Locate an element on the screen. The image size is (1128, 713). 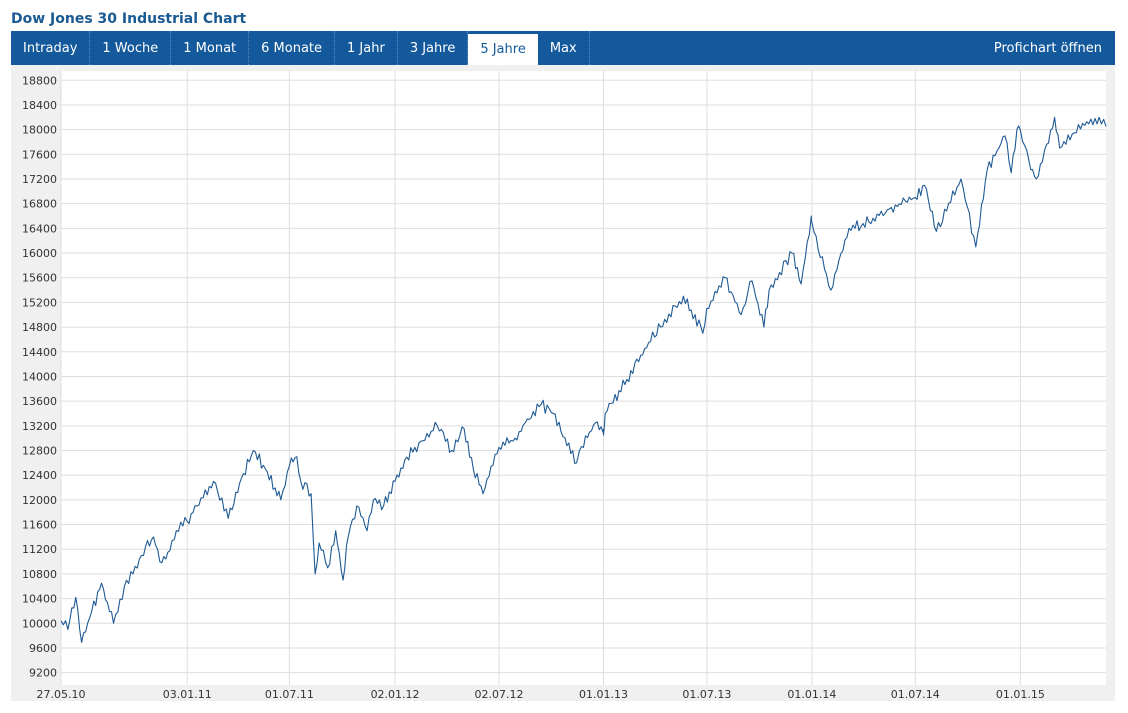
y-tick-label: 12800 is located at coordinates (39, 451).